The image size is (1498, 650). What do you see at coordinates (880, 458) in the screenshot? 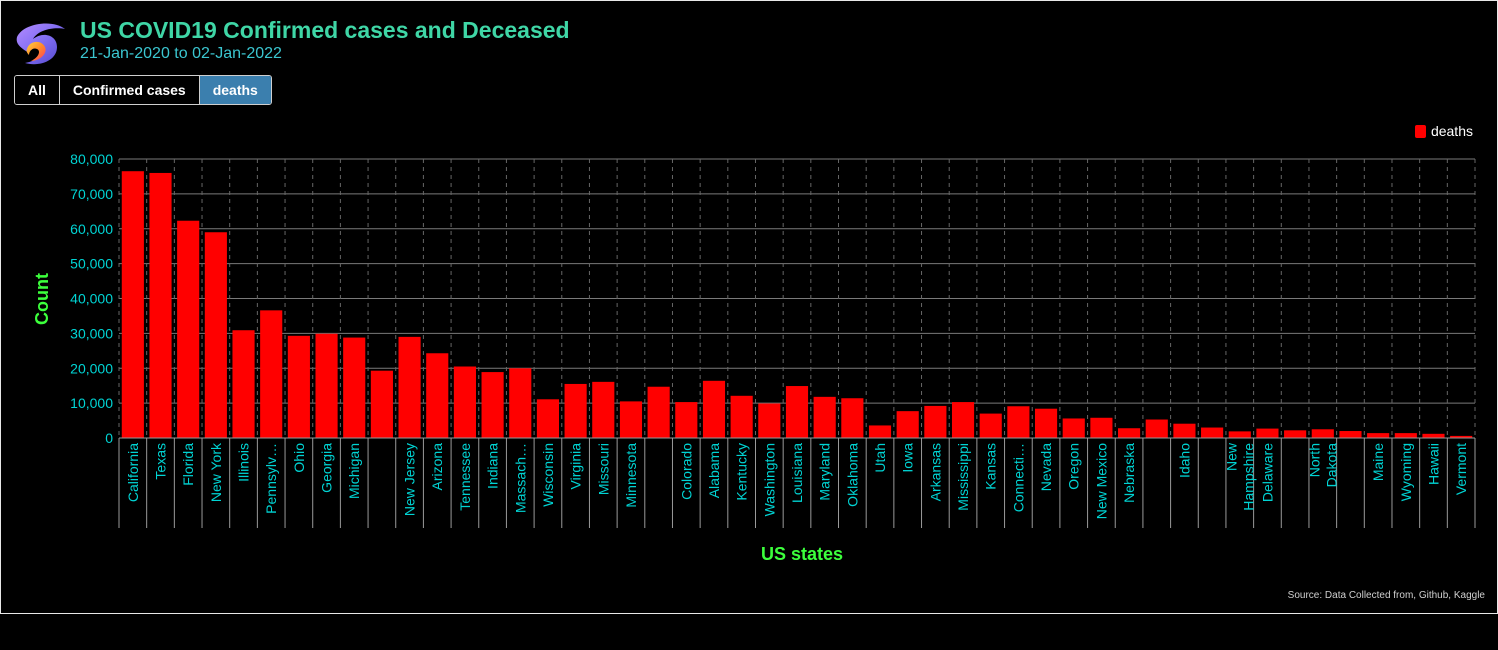
I see `x-tick-label: Utah` at bounding box center [880, 458].